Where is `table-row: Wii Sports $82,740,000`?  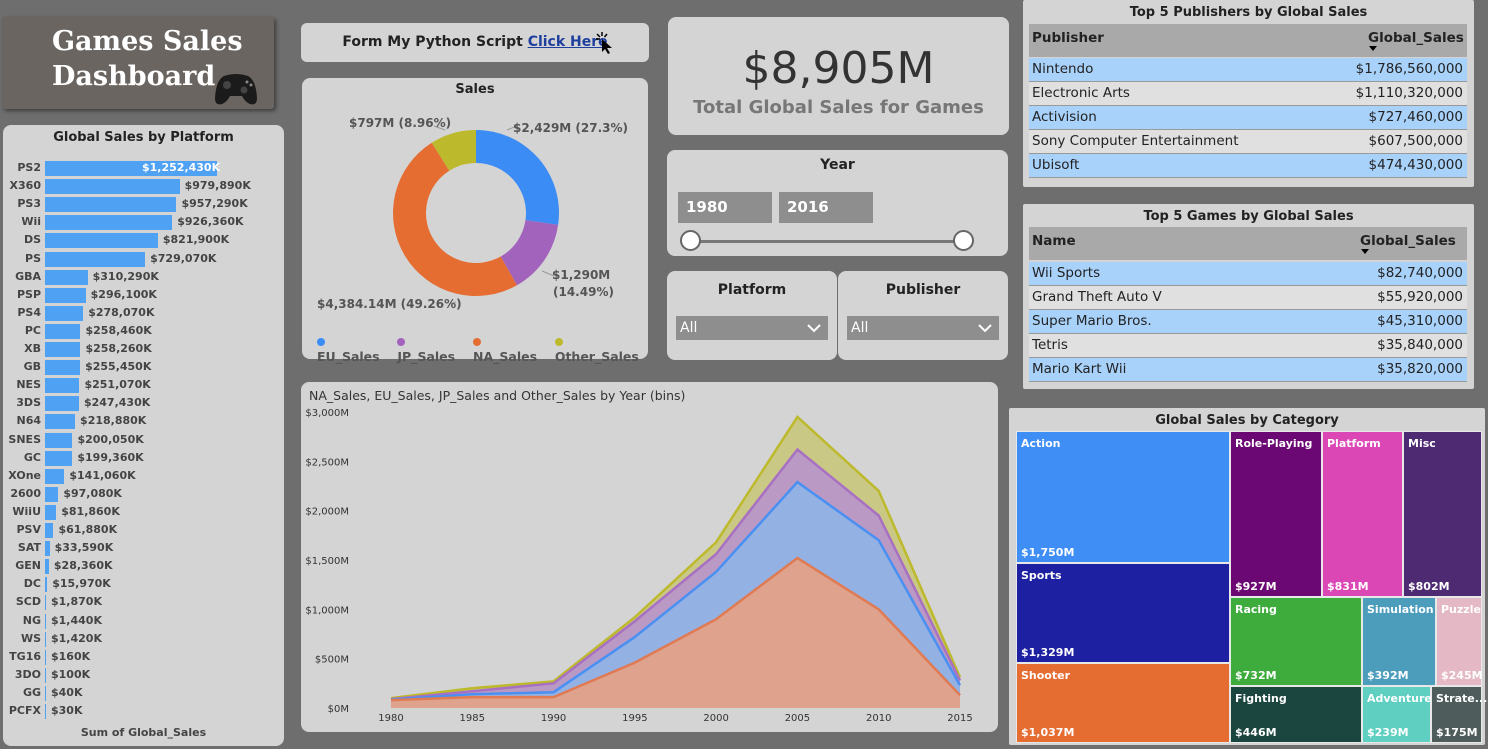 table-row: Wii Sports $82,740,000 is located at coordinates (1248, 274).